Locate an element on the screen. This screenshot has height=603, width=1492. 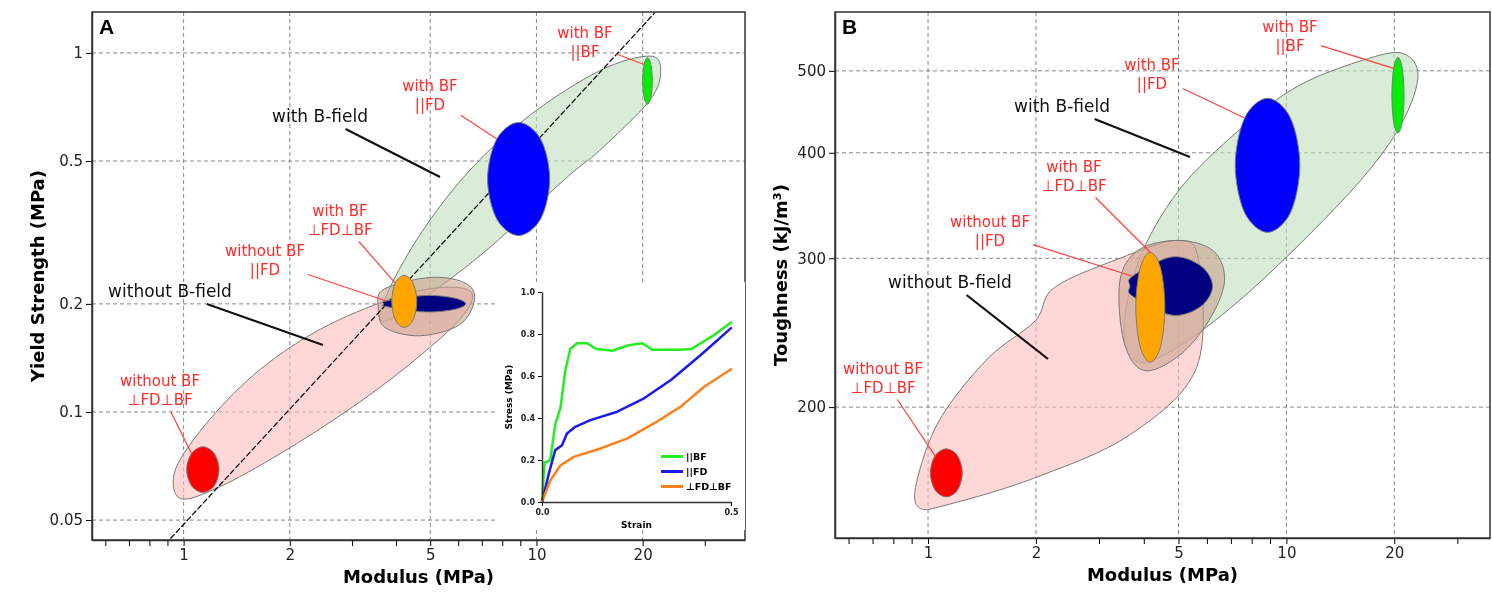
y-axis-title: Yield Strength (MPa) is located at coordinates (37, 276).